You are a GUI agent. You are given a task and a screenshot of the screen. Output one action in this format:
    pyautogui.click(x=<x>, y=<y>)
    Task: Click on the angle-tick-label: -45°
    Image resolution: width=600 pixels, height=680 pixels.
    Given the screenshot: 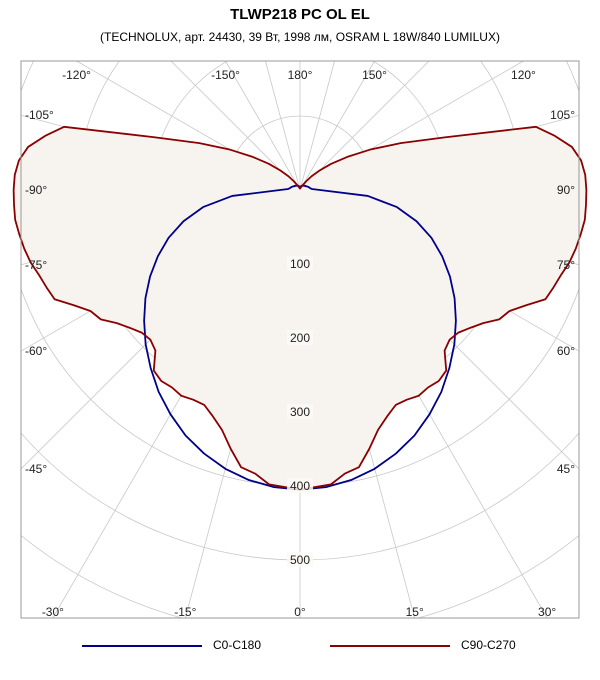 What is the action you would take?
    pyautogui.click(x=36, y=469)
    